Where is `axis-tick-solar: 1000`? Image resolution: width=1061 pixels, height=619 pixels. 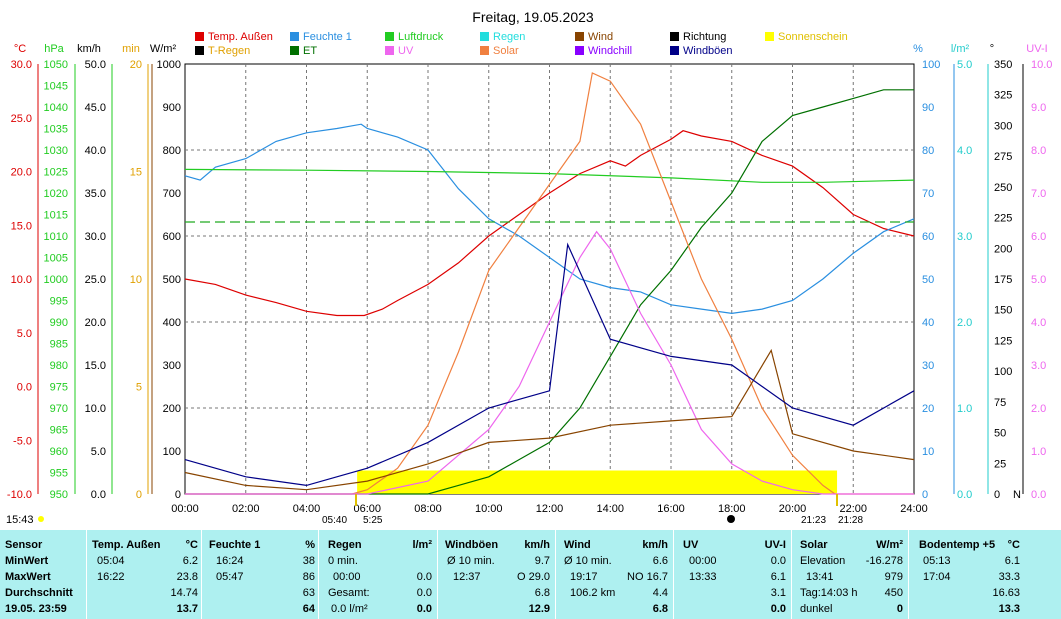
axis-tick-solar: 1000 is located at coordinates (169, 65).